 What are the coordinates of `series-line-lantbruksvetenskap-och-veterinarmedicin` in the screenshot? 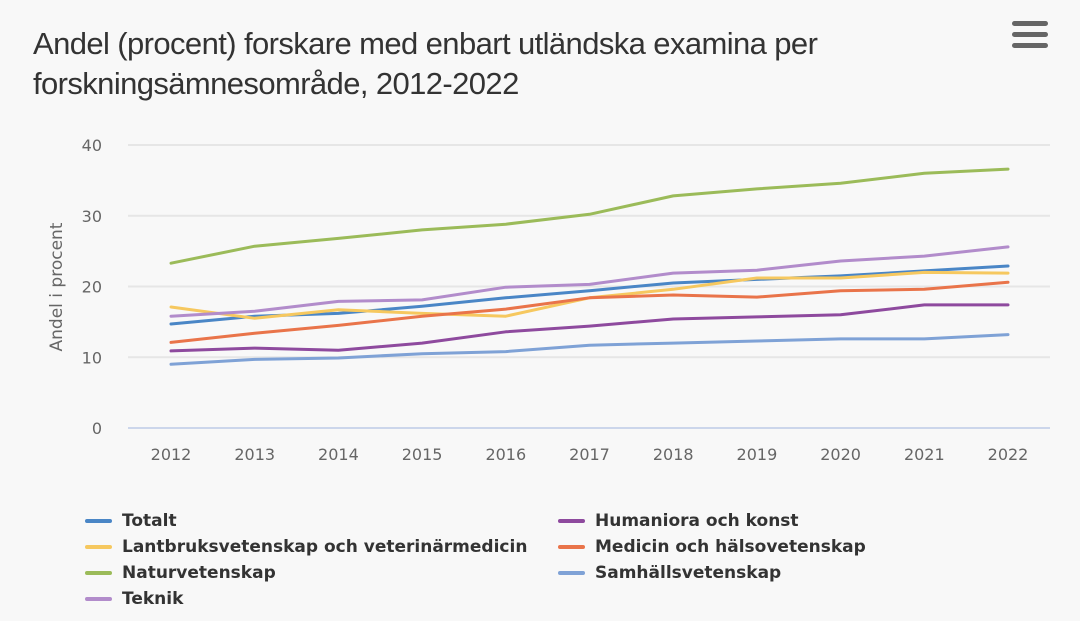 It's located at (589, 295).